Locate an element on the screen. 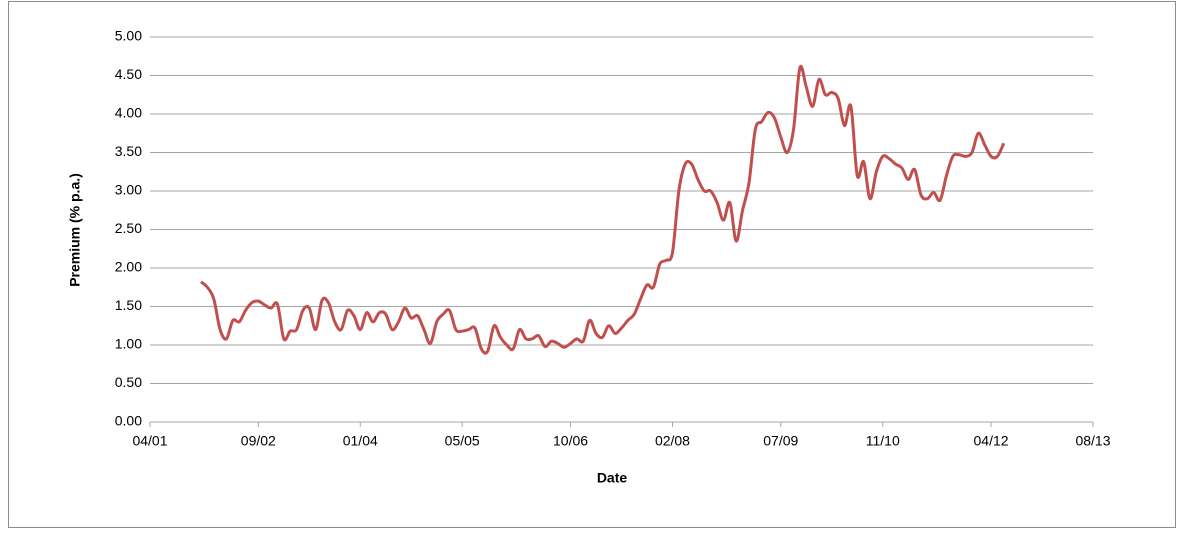 The height and width of the screenshot is (534, 1184). x-tick-label: 08/13 is located at coordinates (1092, 441).